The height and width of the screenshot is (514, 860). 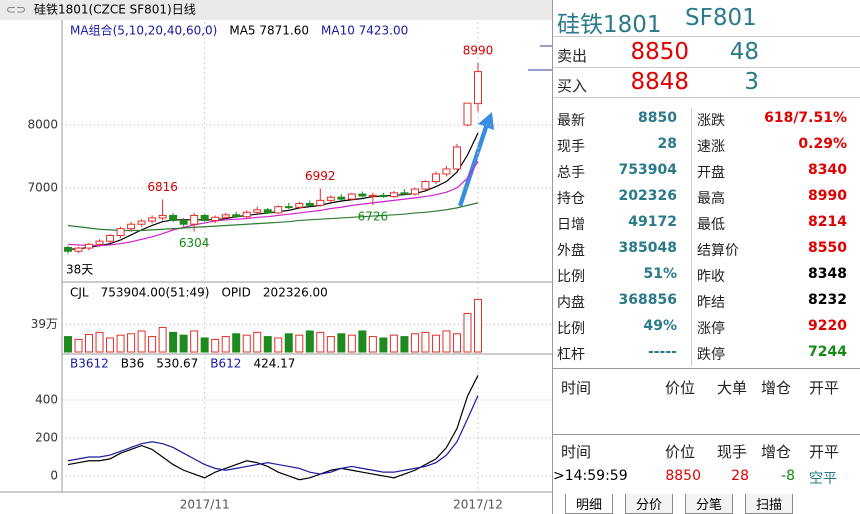 What do you see at coordinates (706, 119) in the screenshot?
I see `quote-row: 最新 8850 涨跌 618/7.51%` at bounding box center [706, 119].